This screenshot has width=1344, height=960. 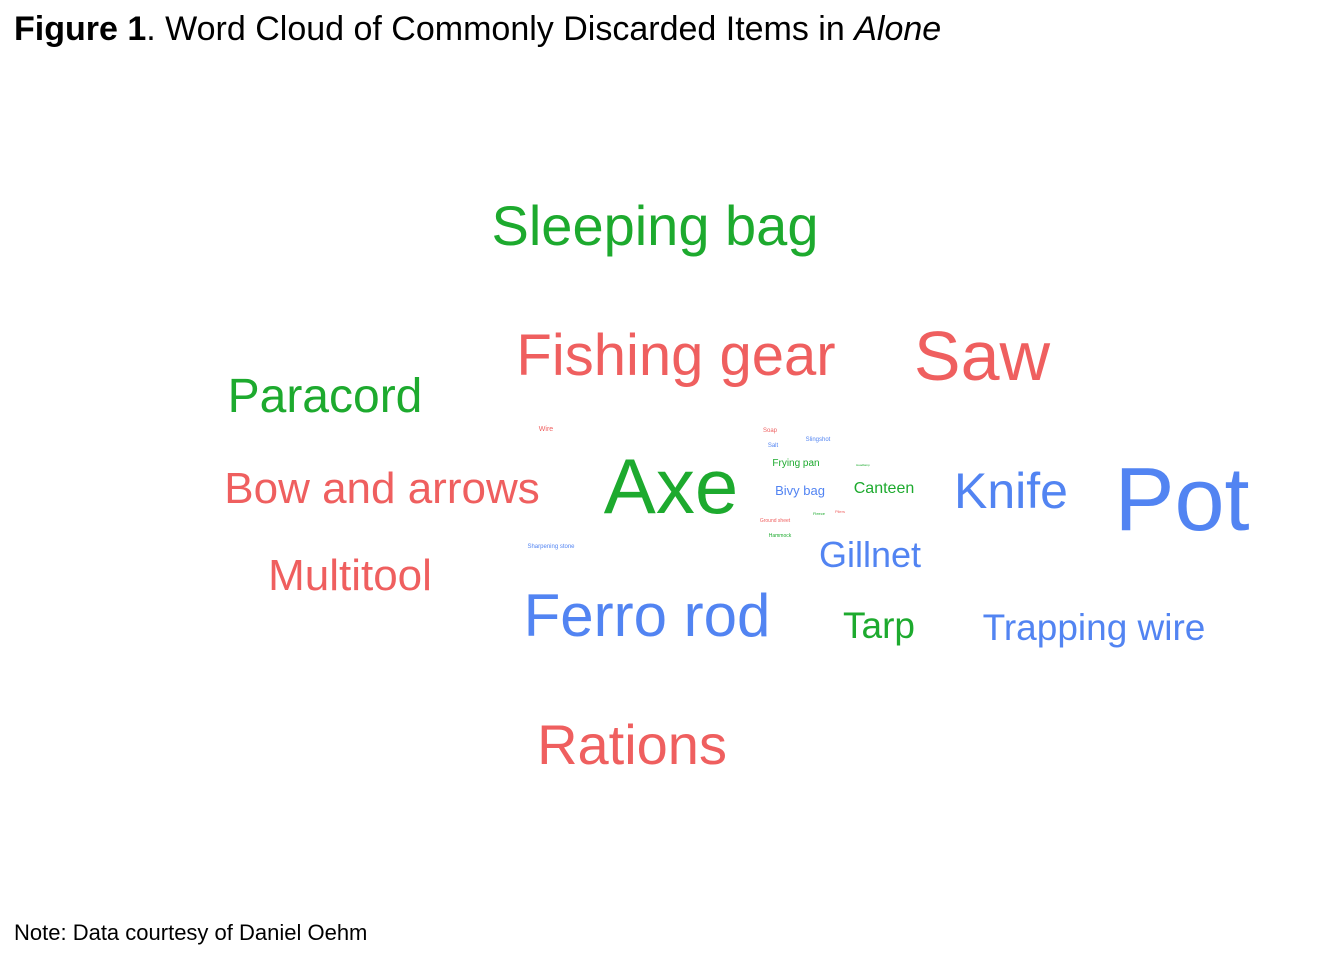 I want to click on word-bow-and-arrows: Bow and arrows, so click(x=381, y=488).